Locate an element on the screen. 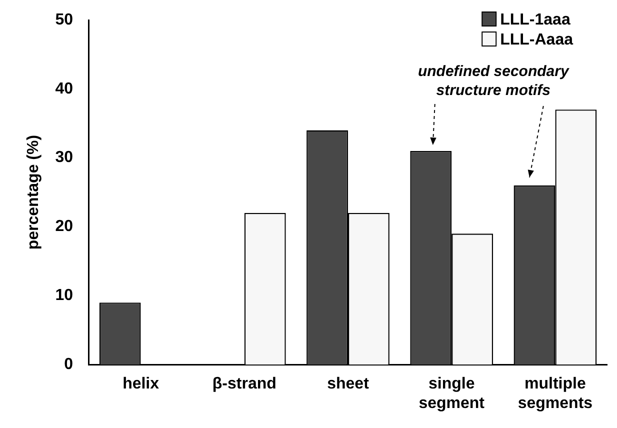 This screenshot has width=617, height=428. y-tick-label: 0 is located at coordinates (69, 365).